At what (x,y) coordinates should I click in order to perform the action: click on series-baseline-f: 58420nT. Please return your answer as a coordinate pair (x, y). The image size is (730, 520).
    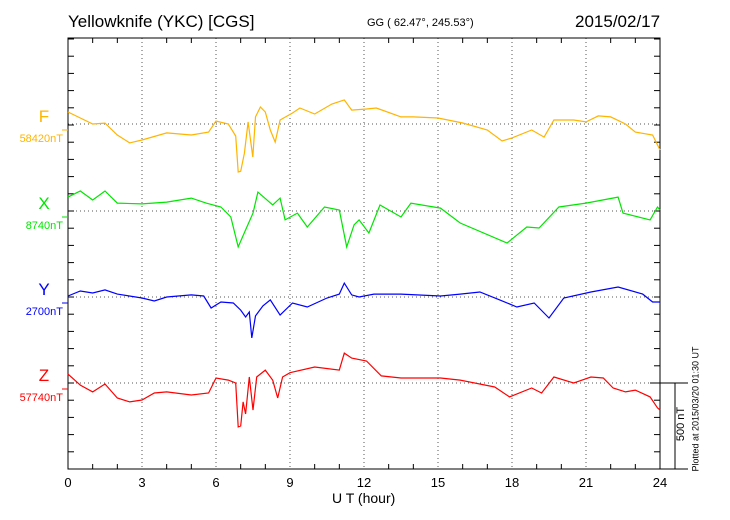
    Looking at the image, I should click on (42, 139).